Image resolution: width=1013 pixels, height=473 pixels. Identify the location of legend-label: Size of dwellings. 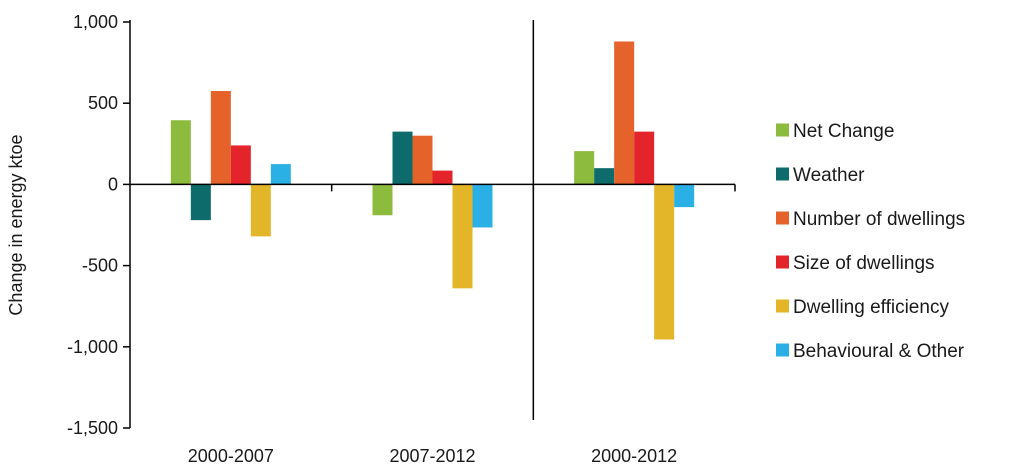
(864, 263).